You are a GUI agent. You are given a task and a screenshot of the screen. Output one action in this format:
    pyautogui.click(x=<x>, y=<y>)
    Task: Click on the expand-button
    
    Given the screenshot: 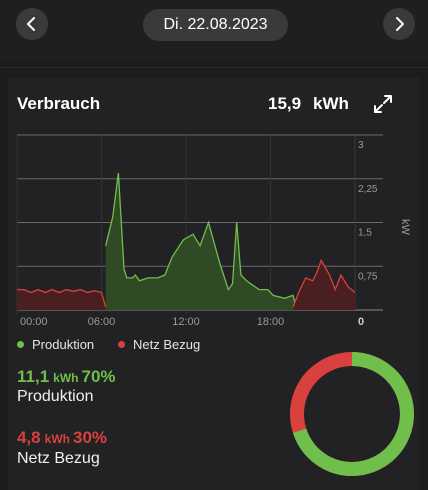 What is the action you would take?
    pyautogui.click(x=383, y=104)
    